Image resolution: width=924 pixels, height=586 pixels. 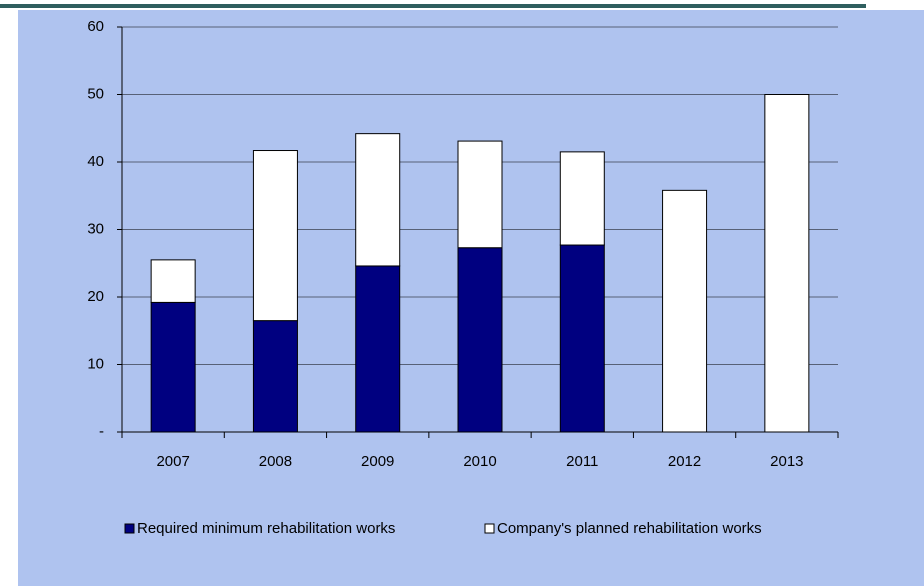 I want to click on x-tick-label: 2008, so click(x=275, y=461).